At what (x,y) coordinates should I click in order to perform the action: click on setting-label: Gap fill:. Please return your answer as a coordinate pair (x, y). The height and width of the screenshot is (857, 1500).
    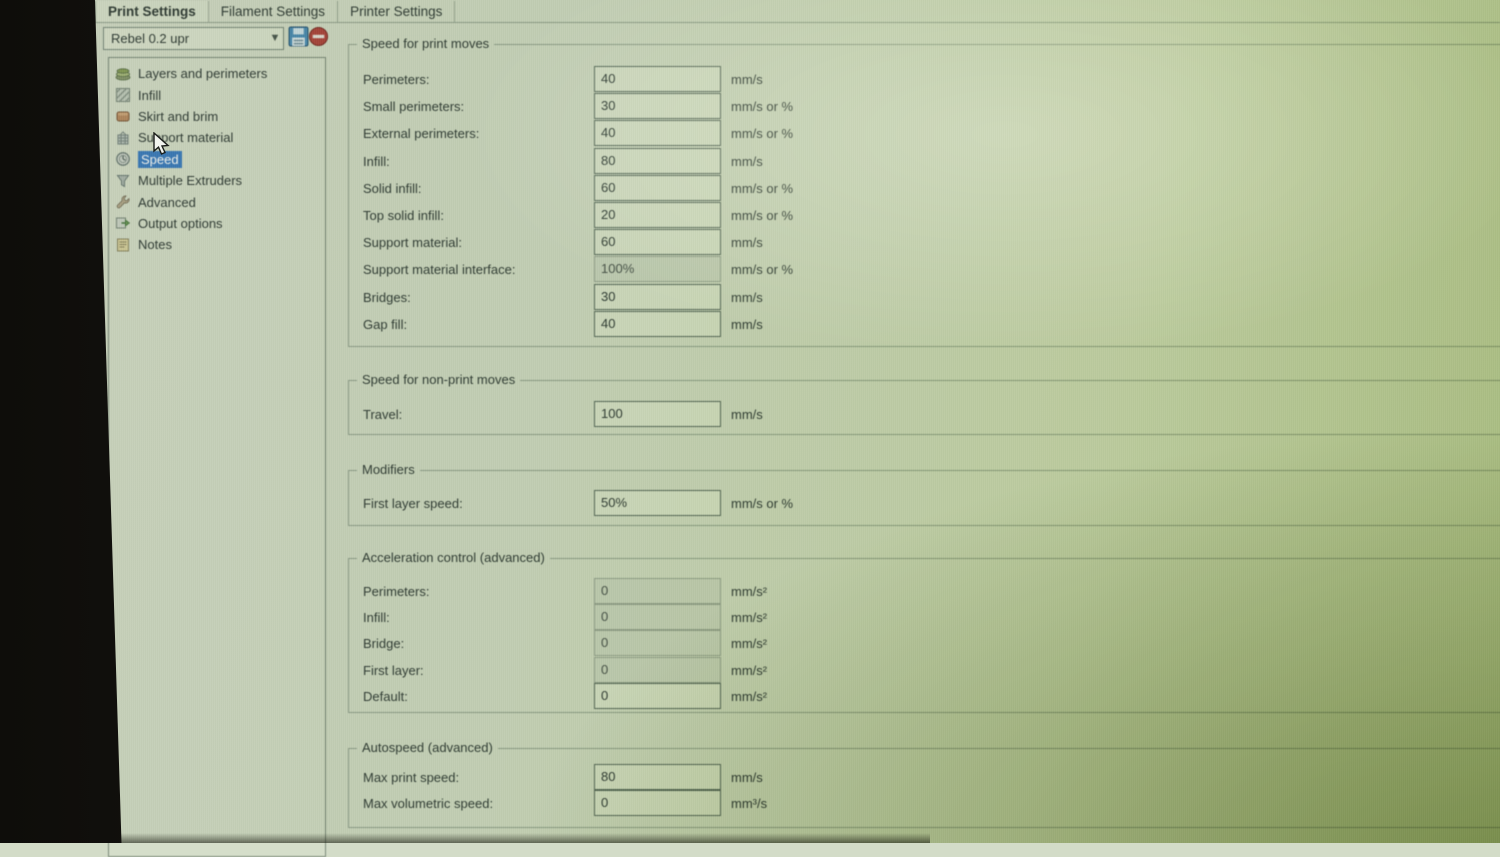
    Looking at the image, I should click on (385, 324).